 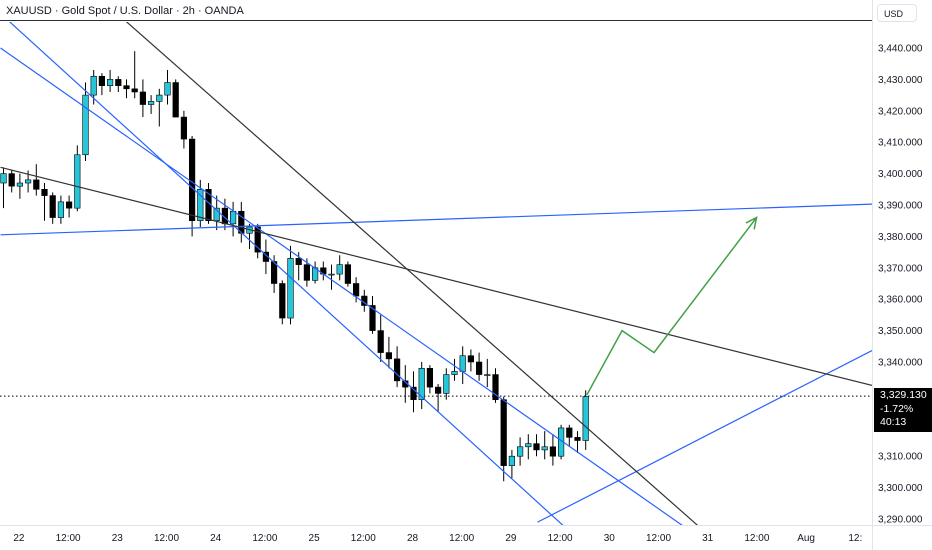 What do you see at coordinates (672, 306) in the screenshot?
I see `bullish-projection` at bounding box center [672, 306].